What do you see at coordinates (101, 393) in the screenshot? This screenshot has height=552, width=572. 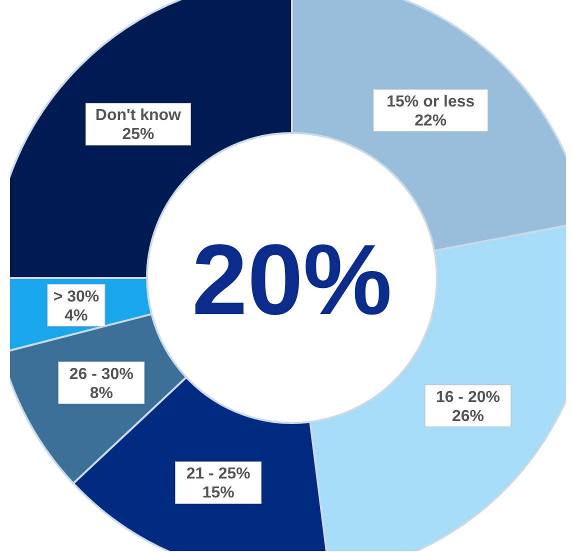 I see `data-label: 8%` at bounding box center [101, 393].